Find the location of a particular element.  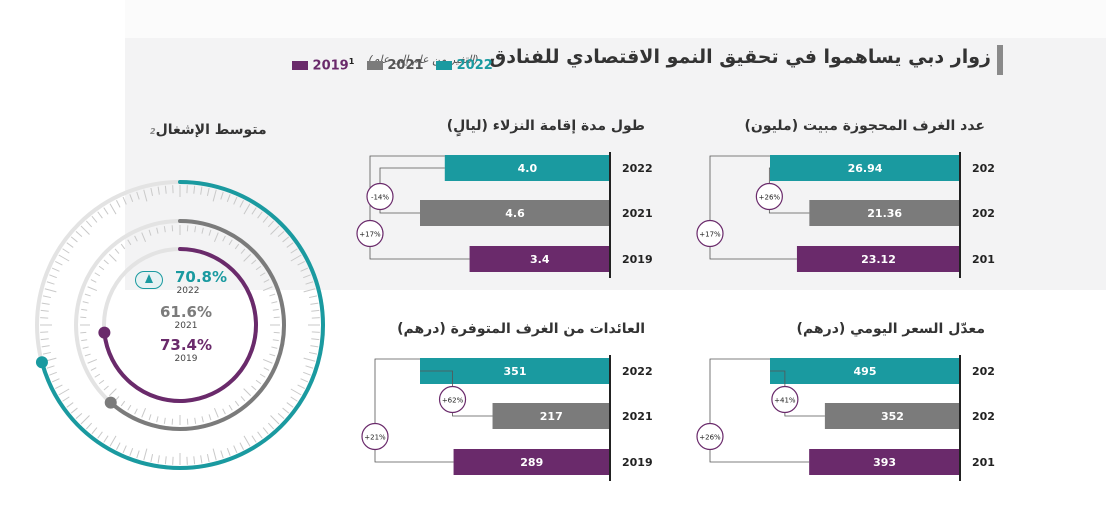

legend-label-2021: 2021 is located at coordinates (405, 66).